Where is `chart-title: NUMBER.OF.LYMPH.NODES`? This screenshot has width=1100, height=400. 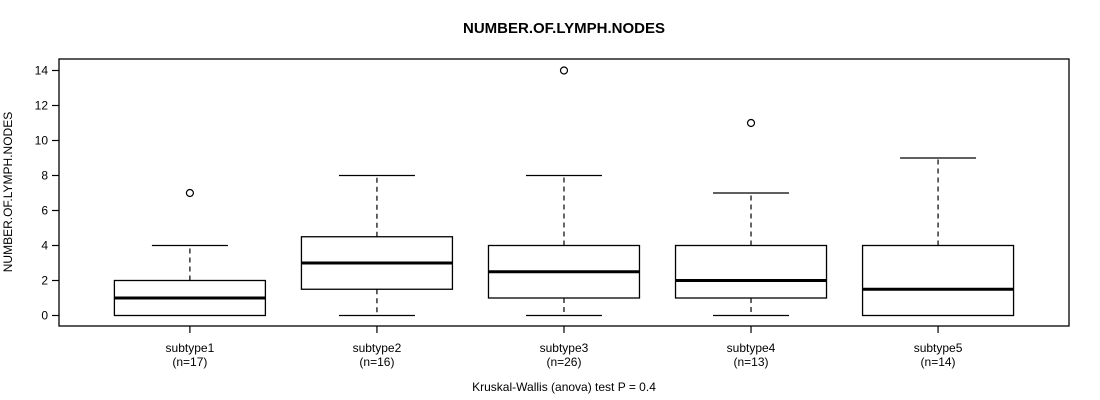 chart-title: NUMBER.OF.LYMPH.NODES is located at coordinates (564, 28).